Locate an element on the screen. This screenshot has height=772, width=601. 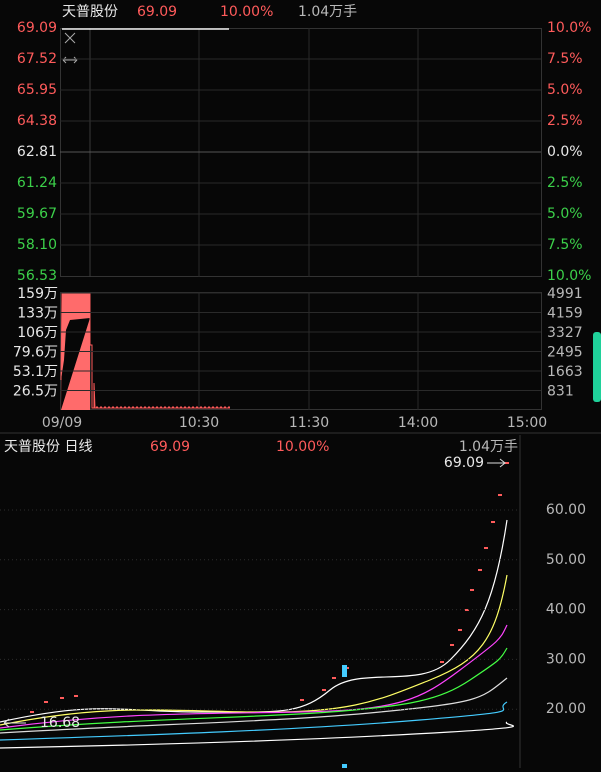
daily-change: 10.00% is located at coordinates (302, 447).